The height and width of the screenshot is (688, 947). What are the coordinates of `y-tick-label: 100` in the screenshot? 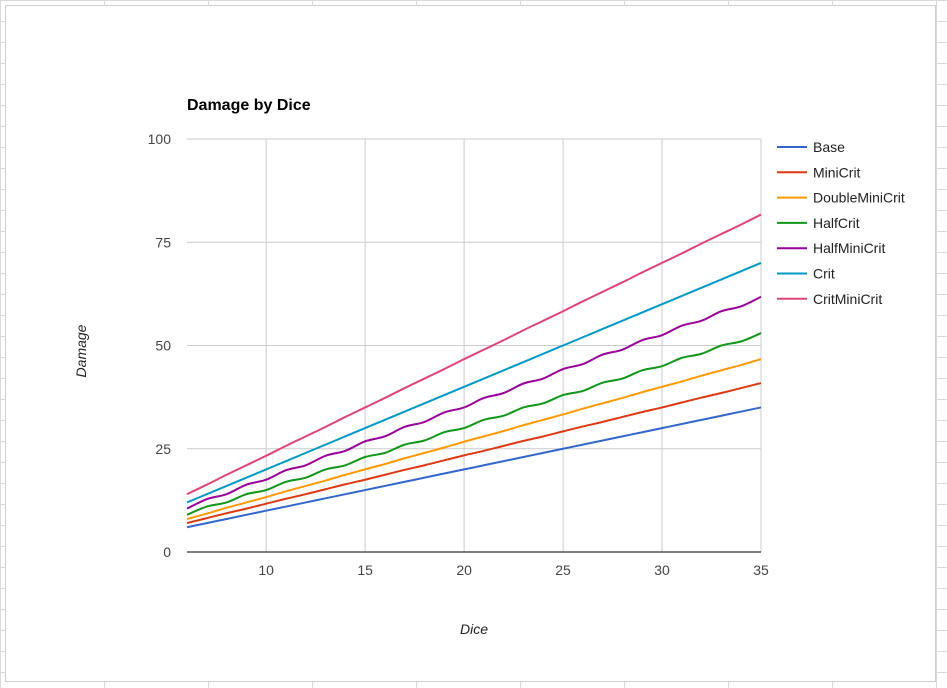 It's located at (160, 139).